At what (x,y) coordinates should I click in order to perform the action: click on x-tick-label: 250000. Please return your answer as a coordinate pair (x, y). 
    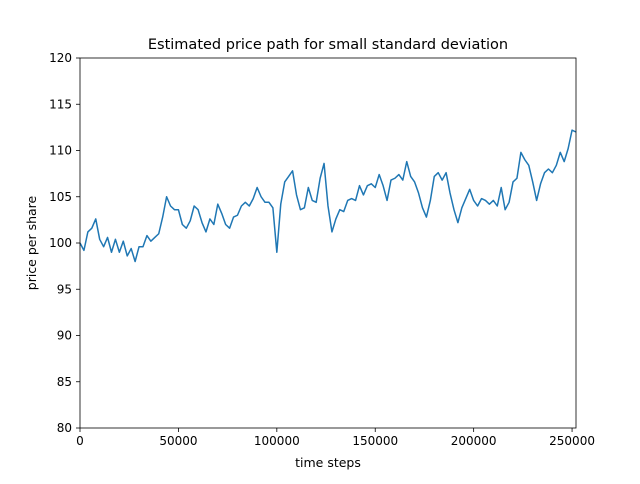
    Looking at the image, I should click on (572, 441).